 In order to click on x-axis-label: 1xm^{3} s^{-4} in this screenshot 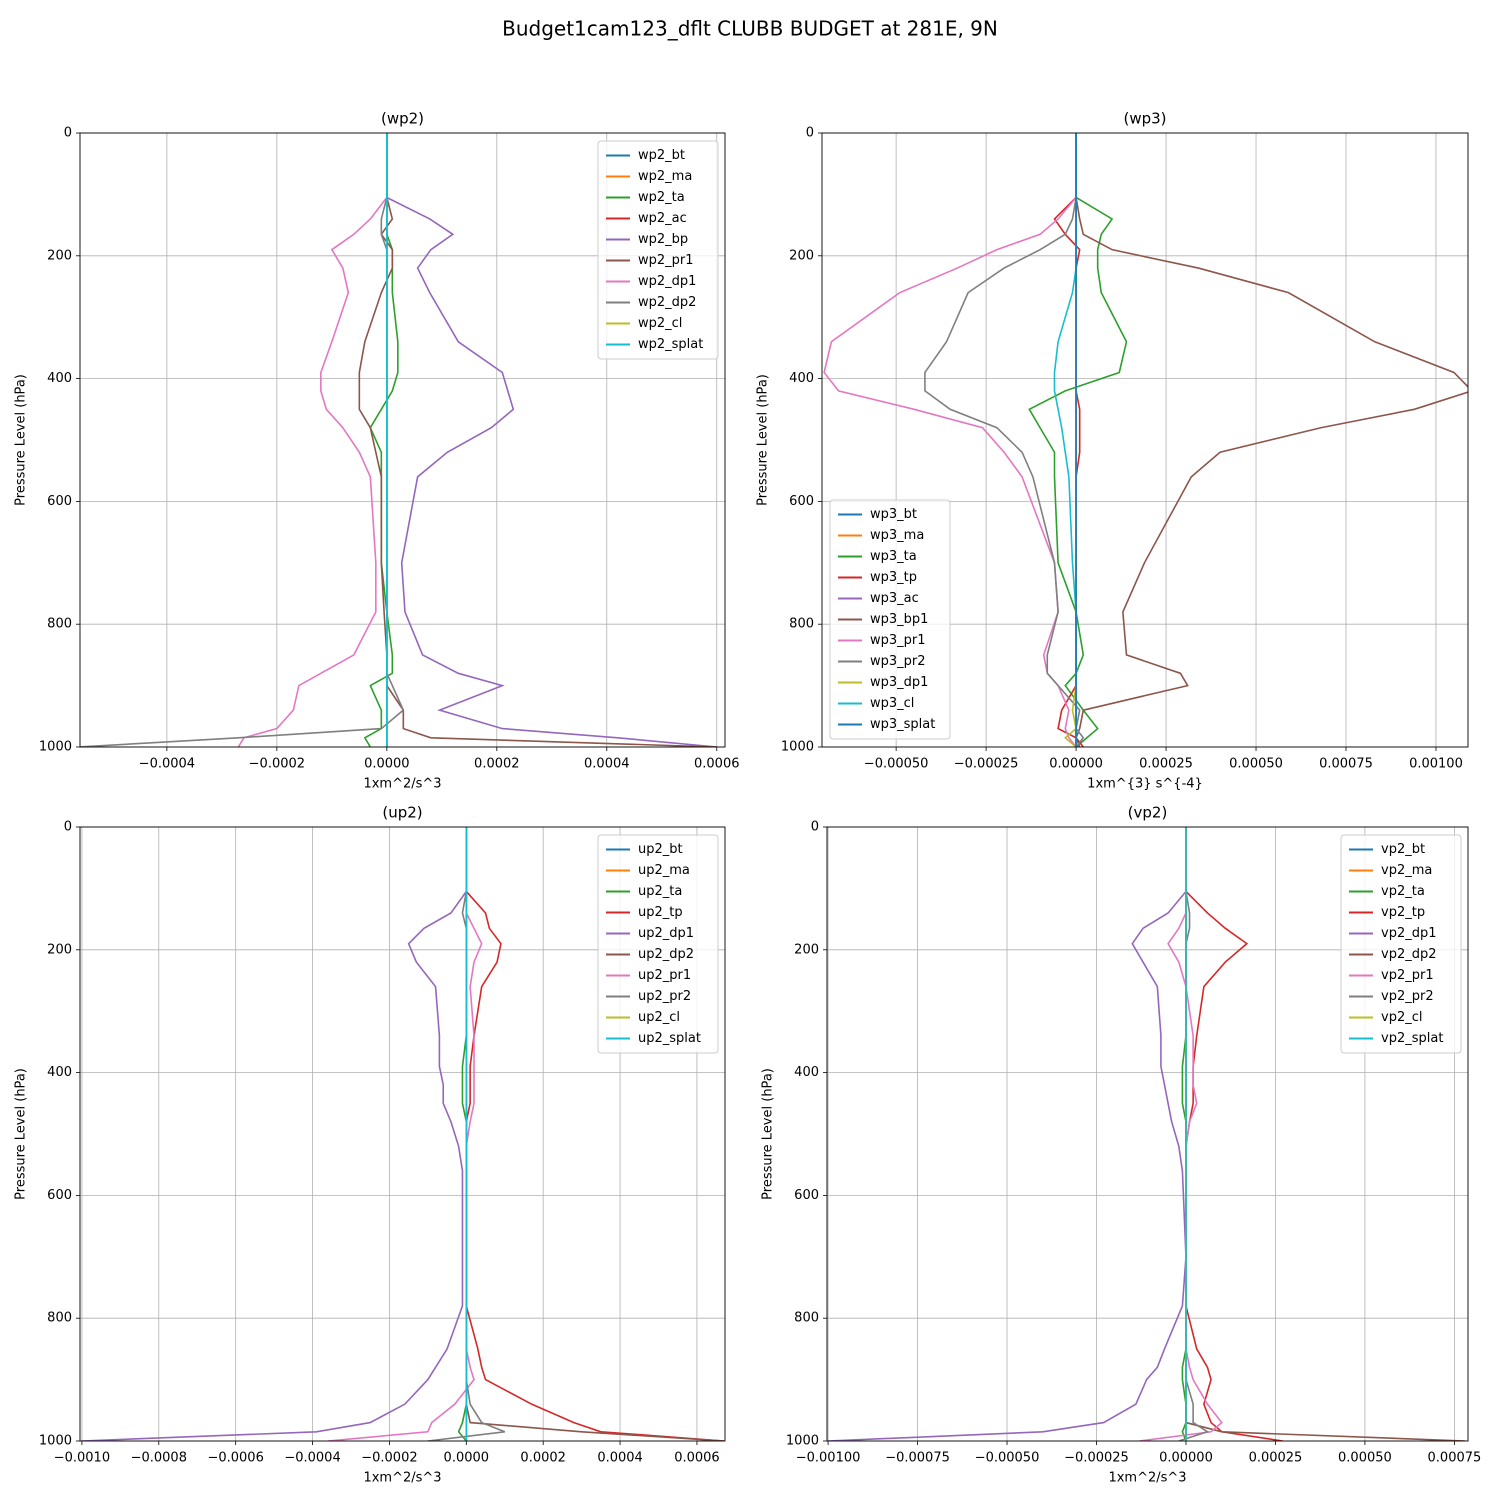, I will do `click(1145, 784)`.